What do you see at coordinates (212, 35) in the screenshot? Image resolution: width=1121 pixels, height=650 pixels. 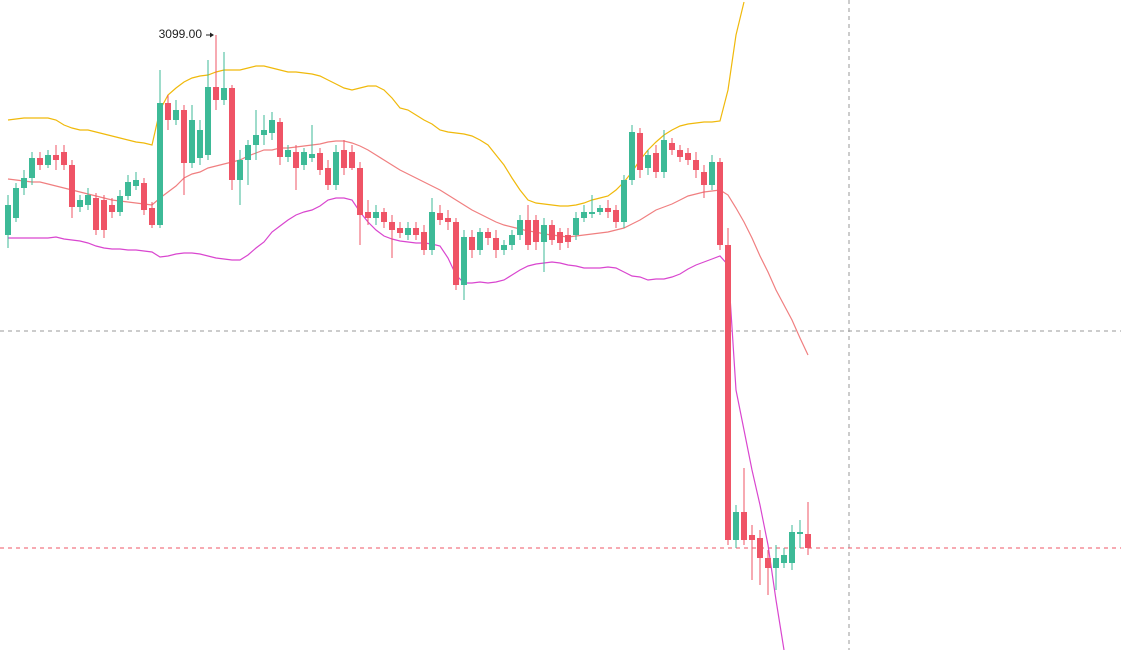 I see `annotation-arrowhead` at bounding box center [212, 35].